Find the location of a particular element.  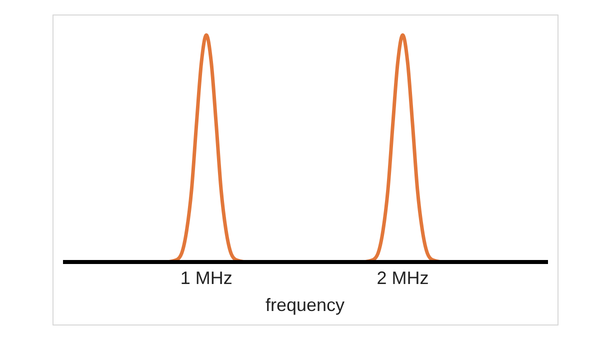

x-tick-label: 1 MHz is located at coordinates (206, 278).